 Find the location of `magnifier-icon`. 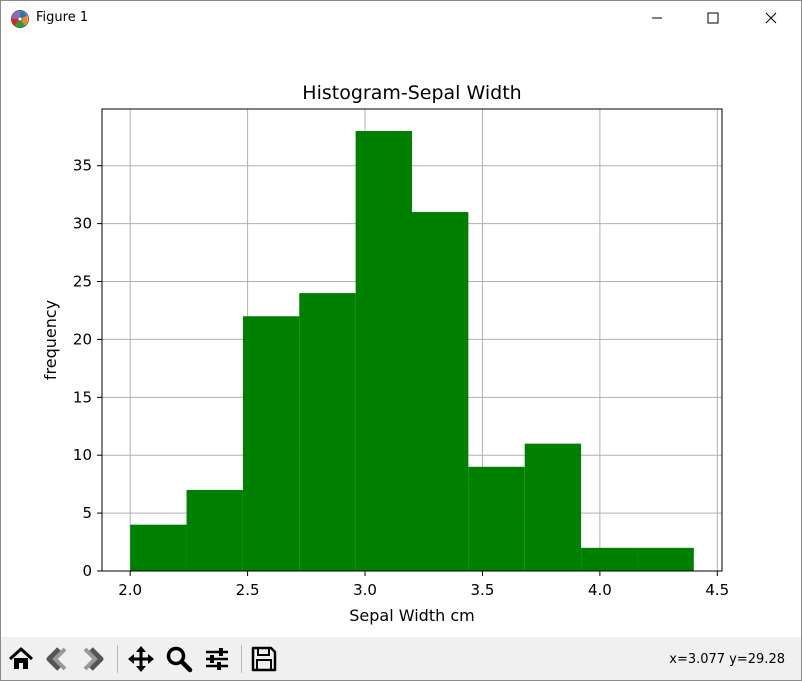

magnifier-icon is located at coordinates (179, 659).